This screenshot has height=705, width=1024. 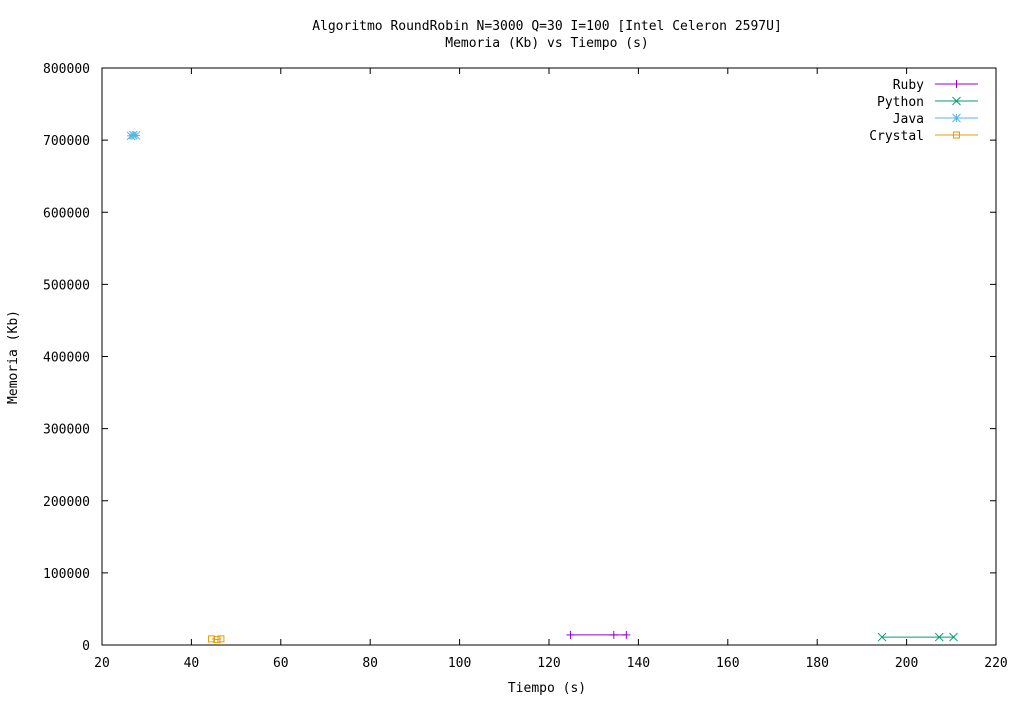 I want to click on x-tick-label: 60, so click(x=281, y=663).